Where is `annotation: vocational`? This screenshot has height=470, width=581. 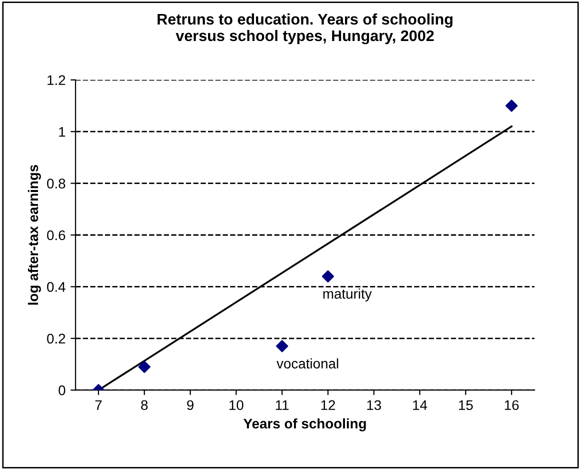
annotation: vocational is located at coordinates (307, 363).